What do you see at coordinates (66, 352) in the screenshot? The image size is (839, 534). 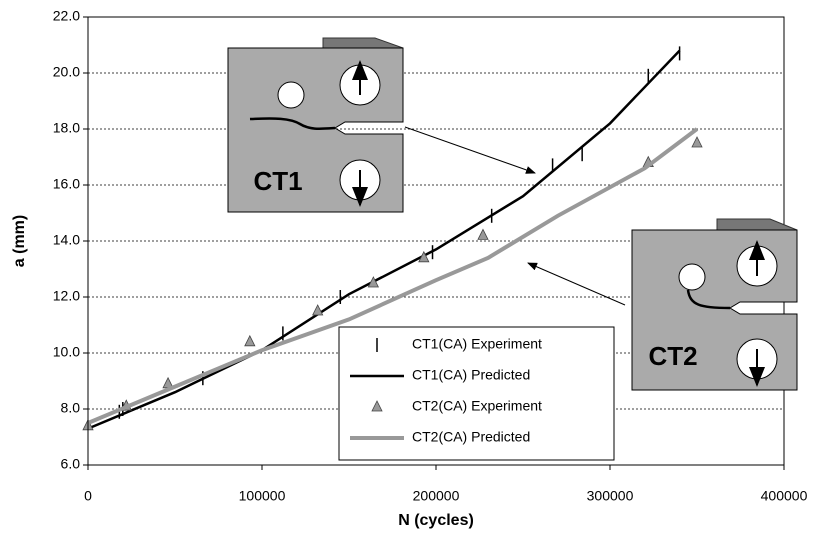 I see `y-tick-label: 10.0` at bounding box center [66, 352].